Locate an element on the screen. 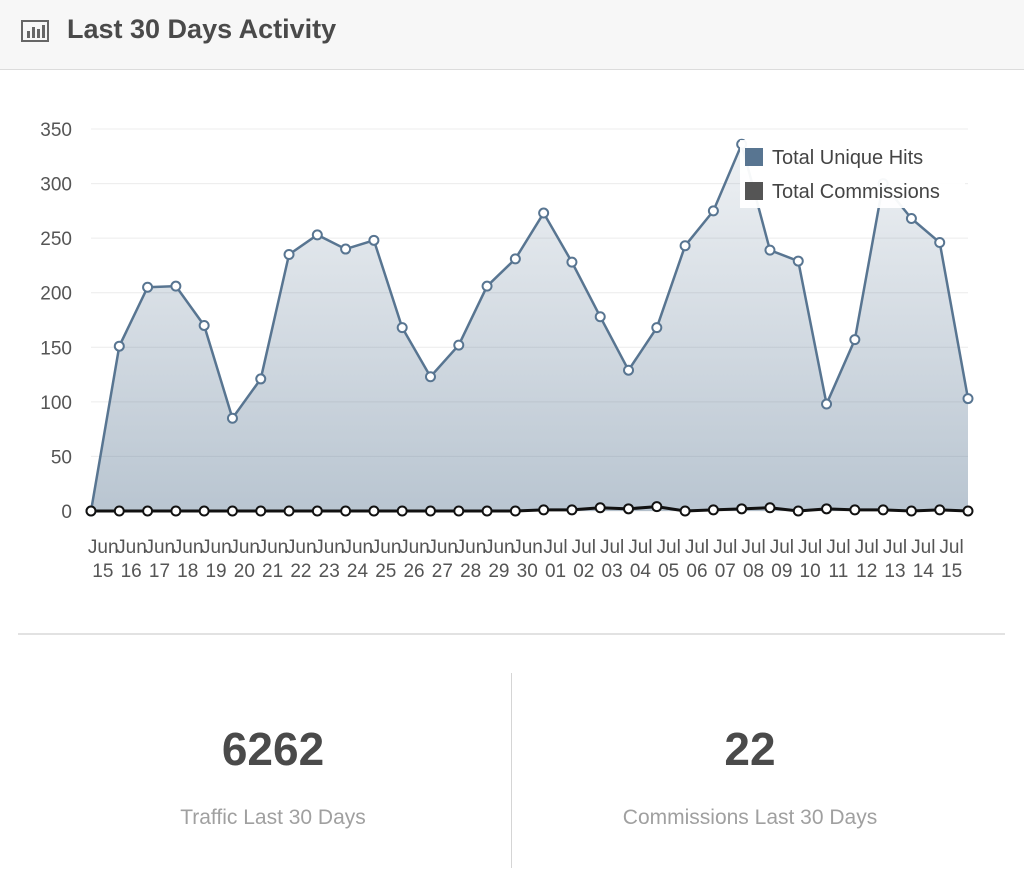  x-tick-label: Jun 20 is located at coordinates (244, 559).